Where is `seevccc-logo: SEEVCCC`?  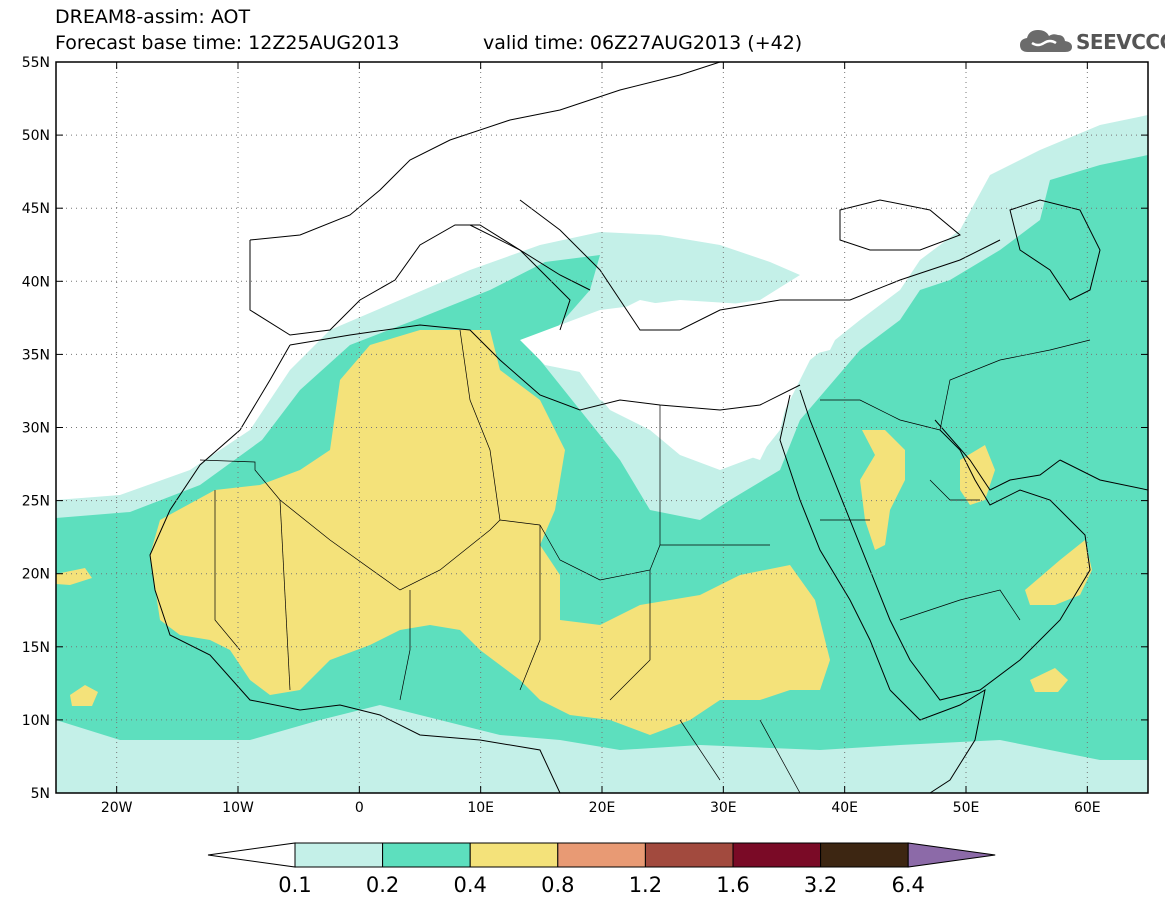 seevccc-logo: SEEVCCC is located at coordinates (1091, 42).